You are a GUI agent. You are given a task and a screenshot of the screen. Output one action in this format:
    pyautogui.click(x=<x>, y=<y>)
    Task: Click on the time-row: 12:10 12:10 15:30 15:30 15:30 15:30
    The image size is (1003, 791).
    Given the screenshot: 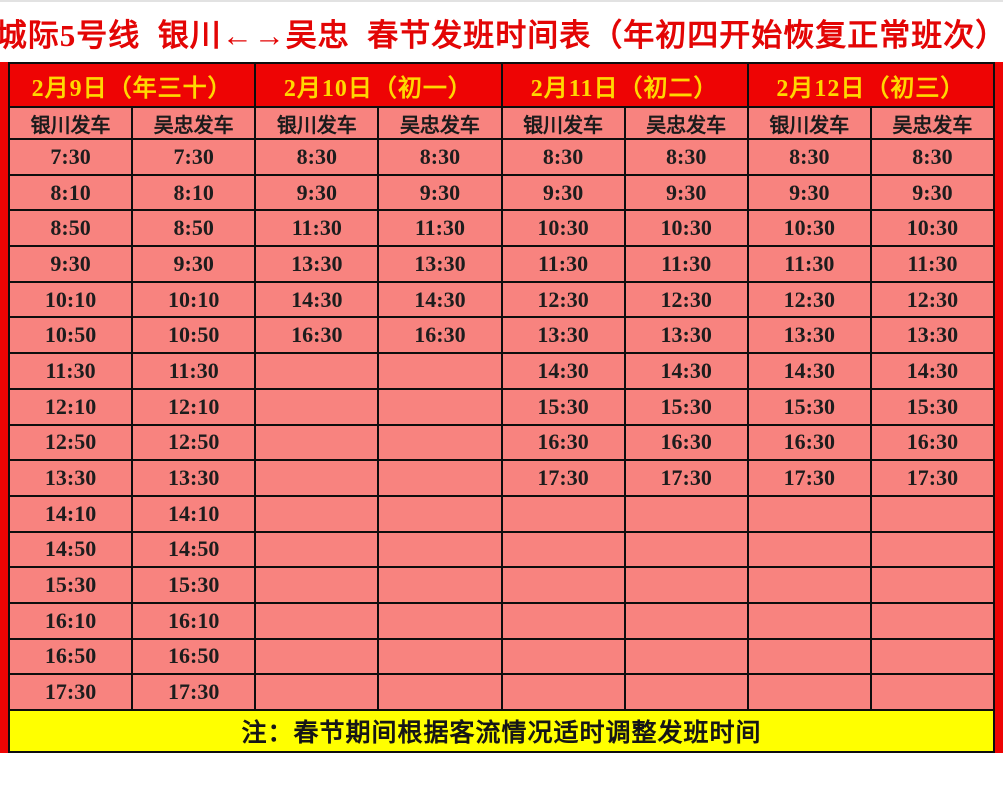 What is the action you would take?
    pyautogui.click(x=501, y=406)
    